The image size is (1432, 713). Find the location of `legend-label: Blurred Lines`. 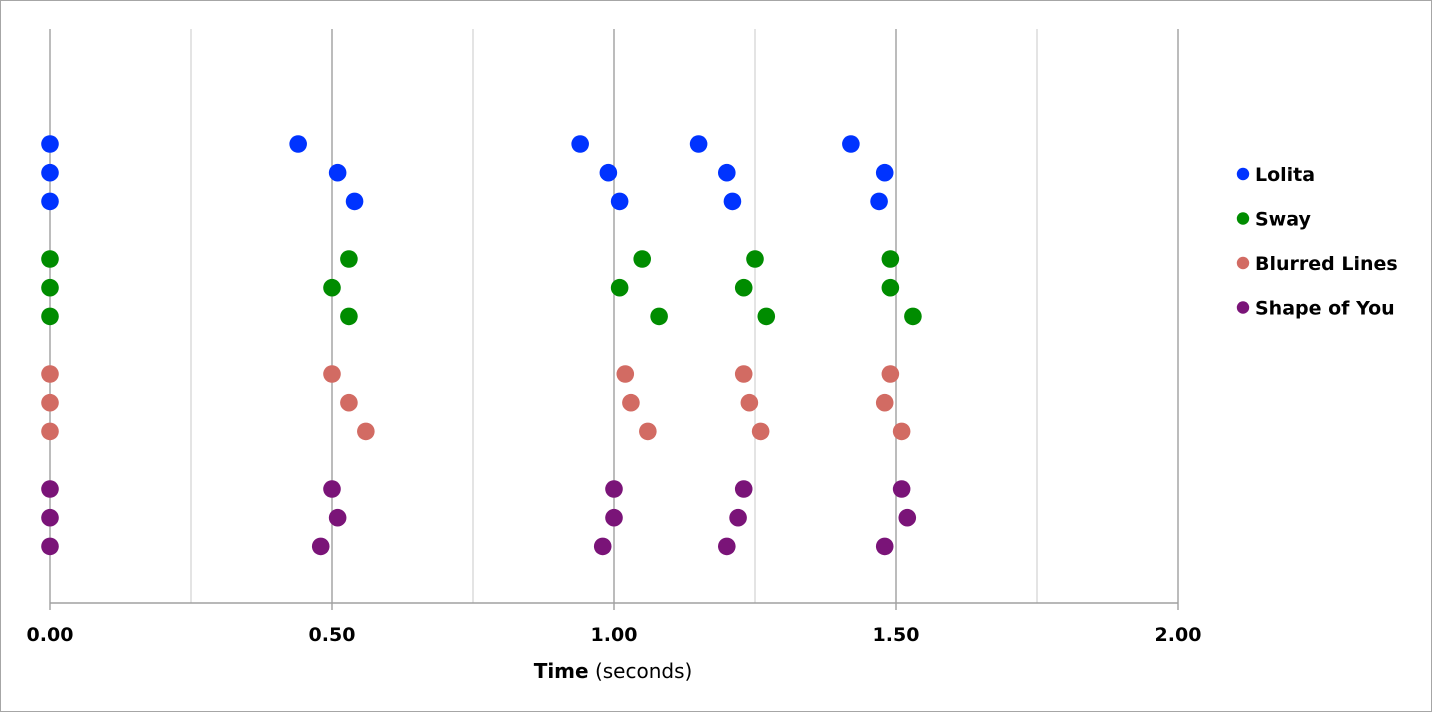

legend-label: Blurred Lines is located at coordinates (1326, 264).